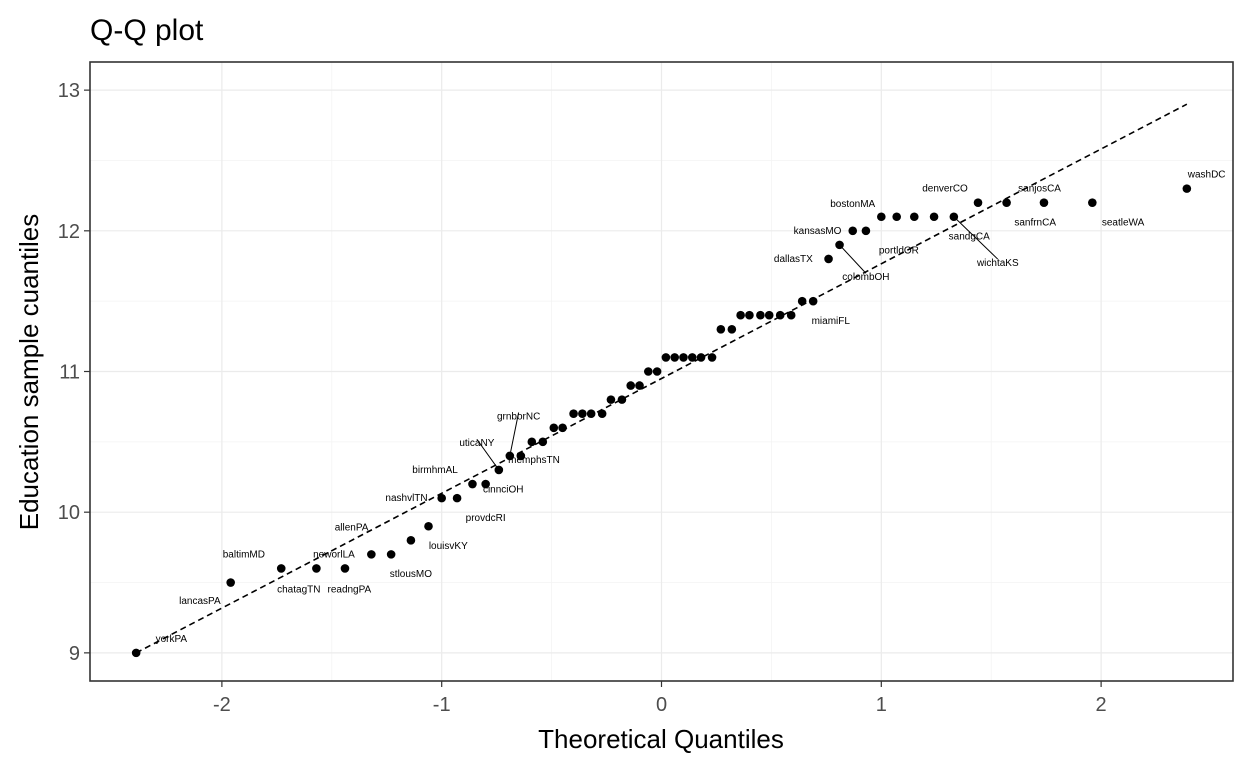 The image size is (1248, 768). What do you see at coordinates (334, 554) in the screenshot?
I see `point-label: neworlLA` at bounding box center [334, 554].